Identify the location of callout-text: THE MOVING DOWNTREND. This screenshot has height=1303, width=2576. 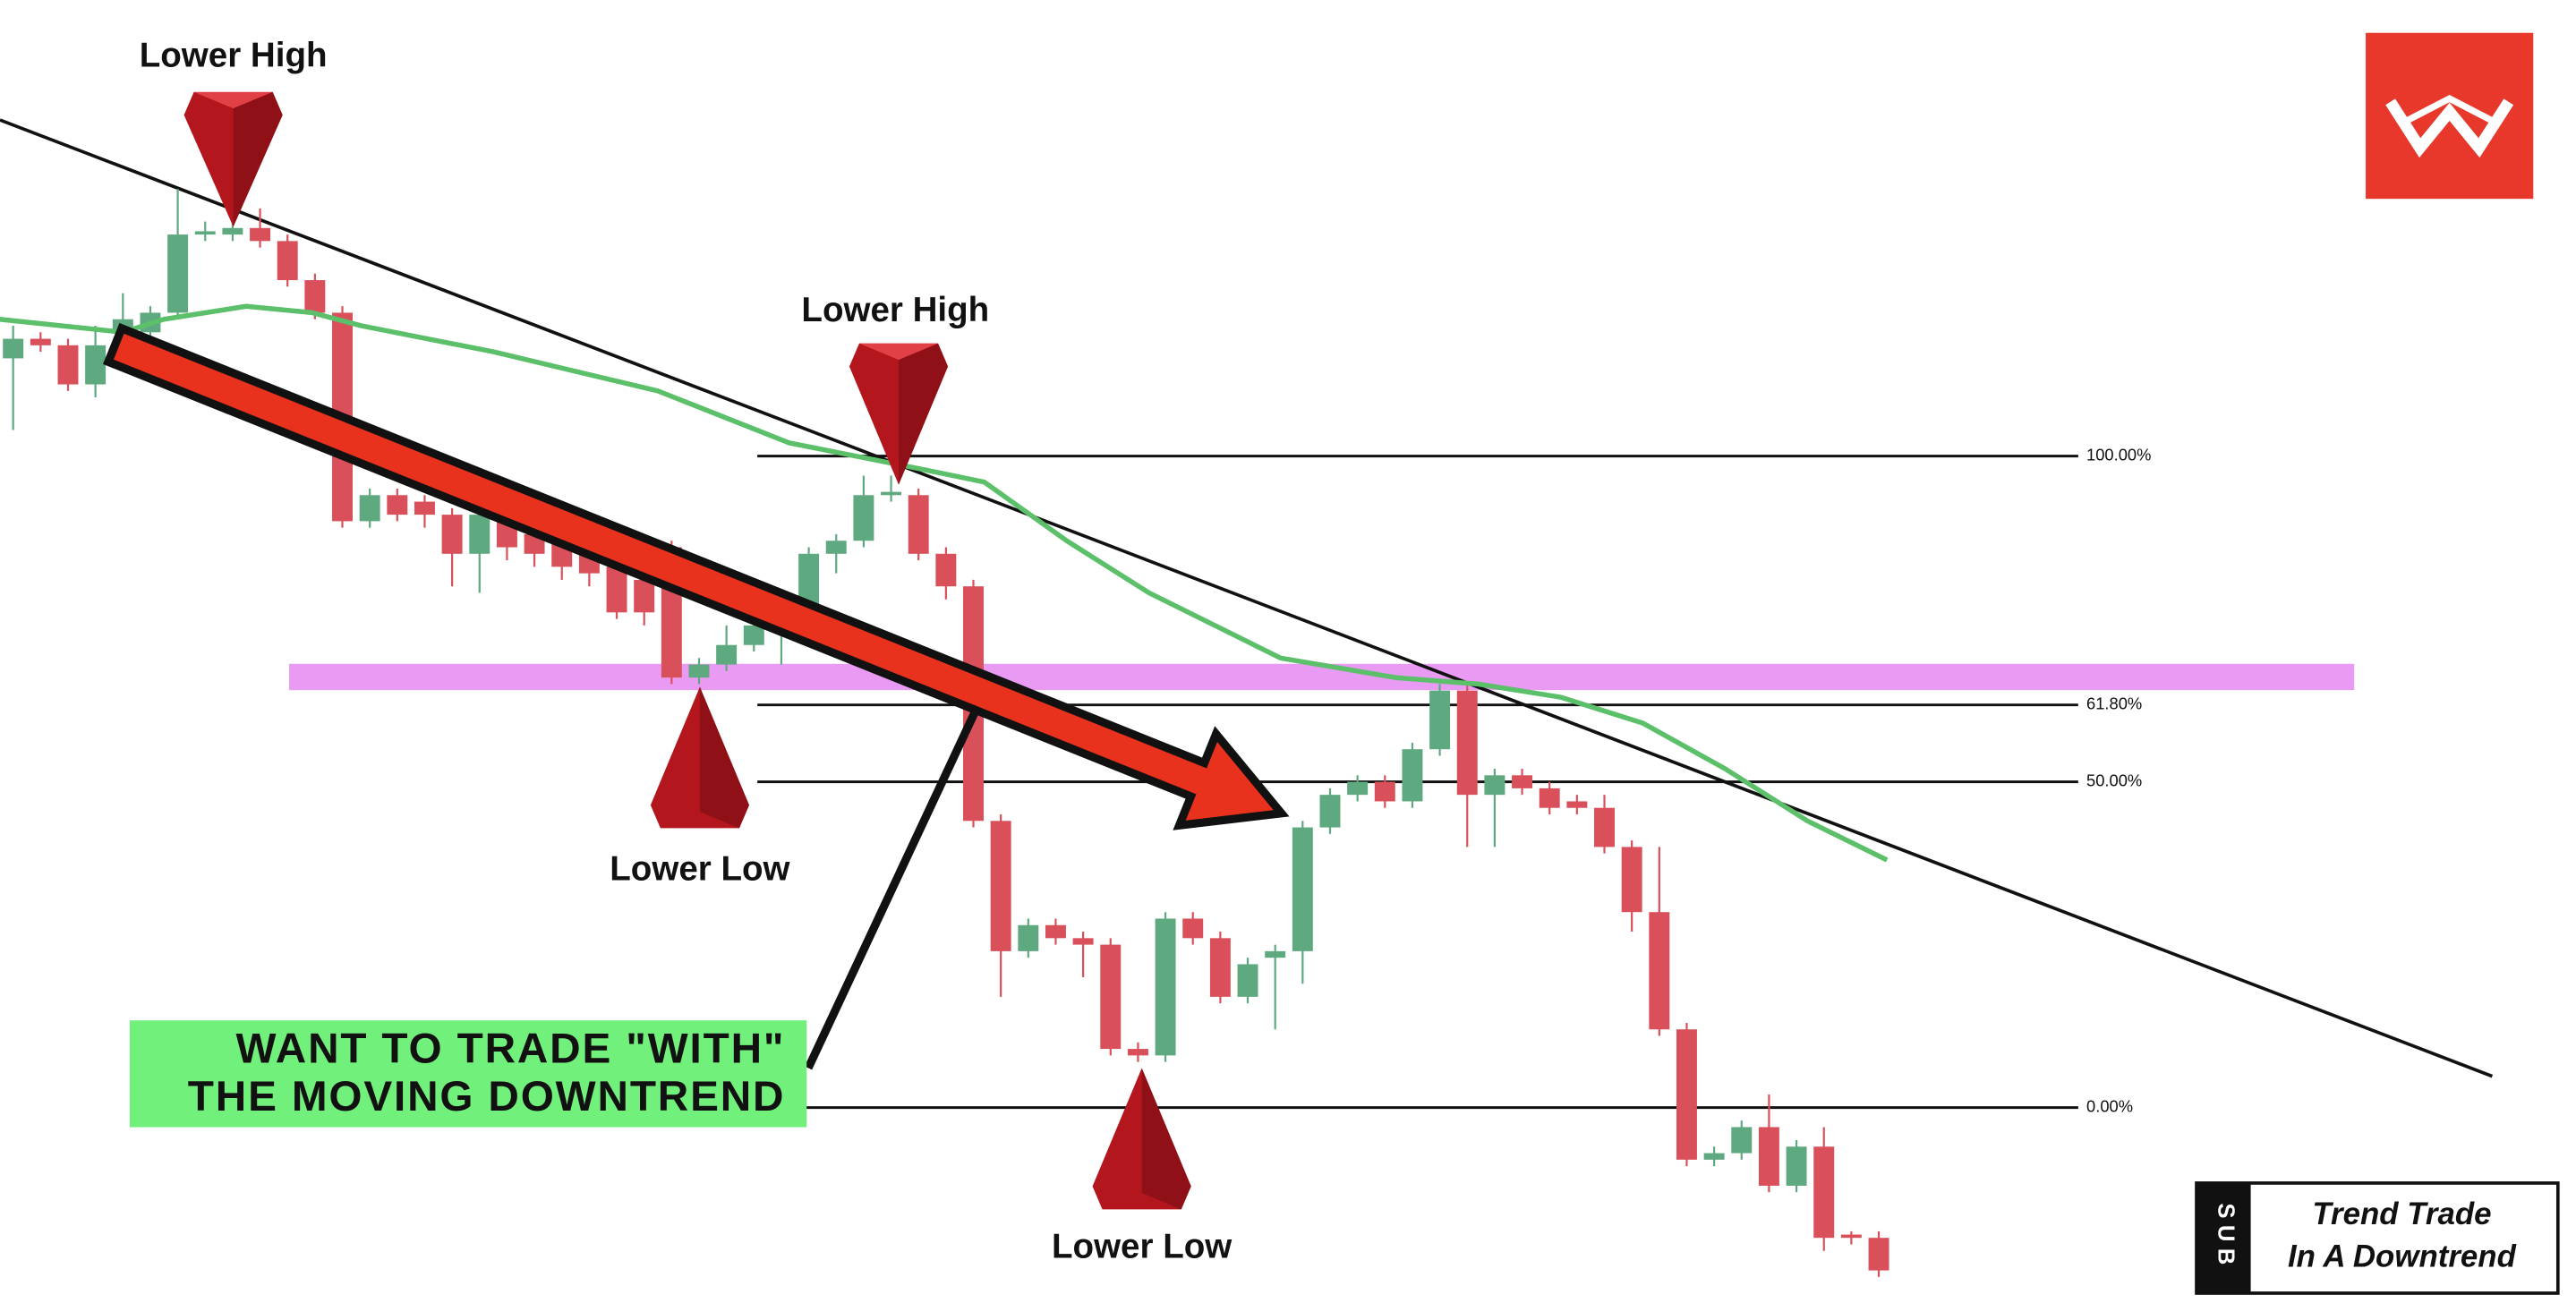
(487, 1096).